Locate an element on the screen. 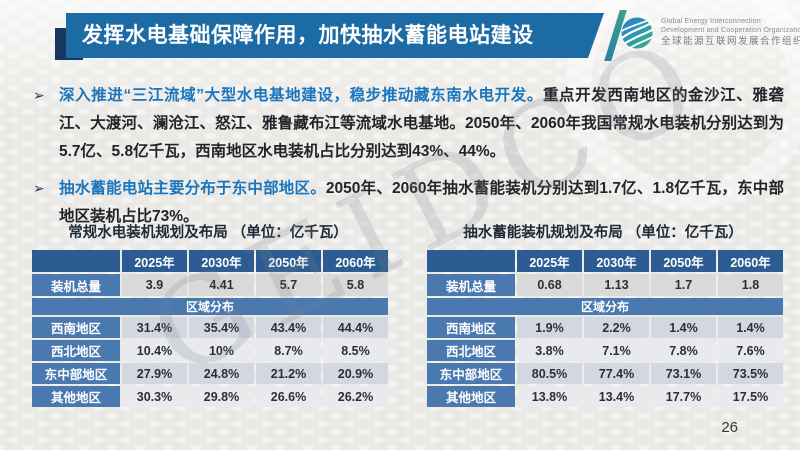 The width and height of the screenshot is (800, 453). region-value-cell: 21.2% is located at coordinates (288, 373).